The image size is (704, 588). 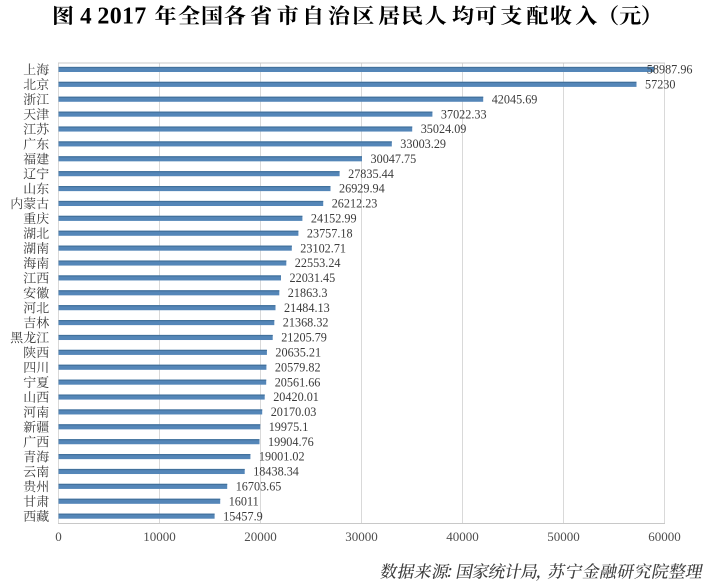 What do you see at coordinates (462, 536) in the screenshot?
I see `svg-text: 40000` at bounding box center [462, 536].